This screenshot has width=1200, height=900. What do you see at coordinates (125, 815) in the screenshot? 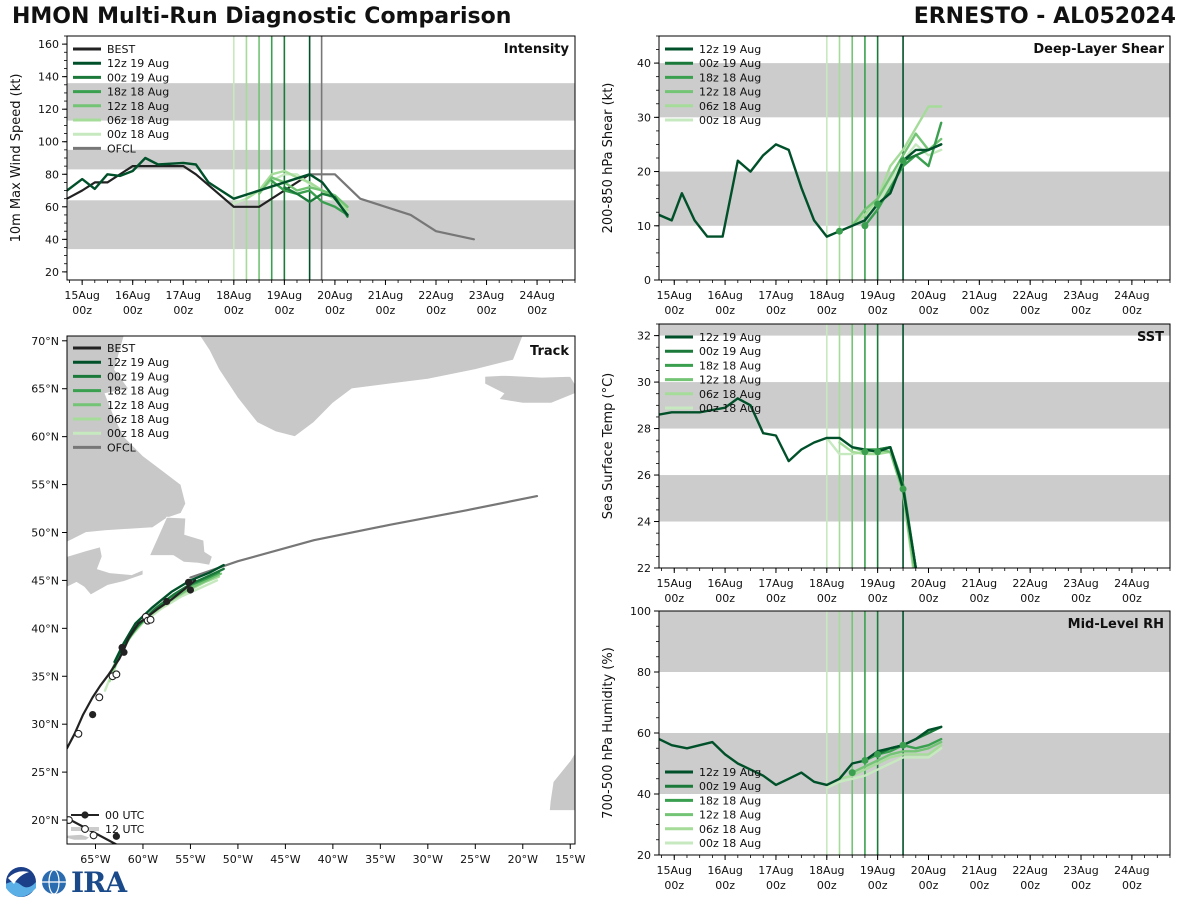
I see `utc00-label: 00 UTC` at bounding box center [125, 815].